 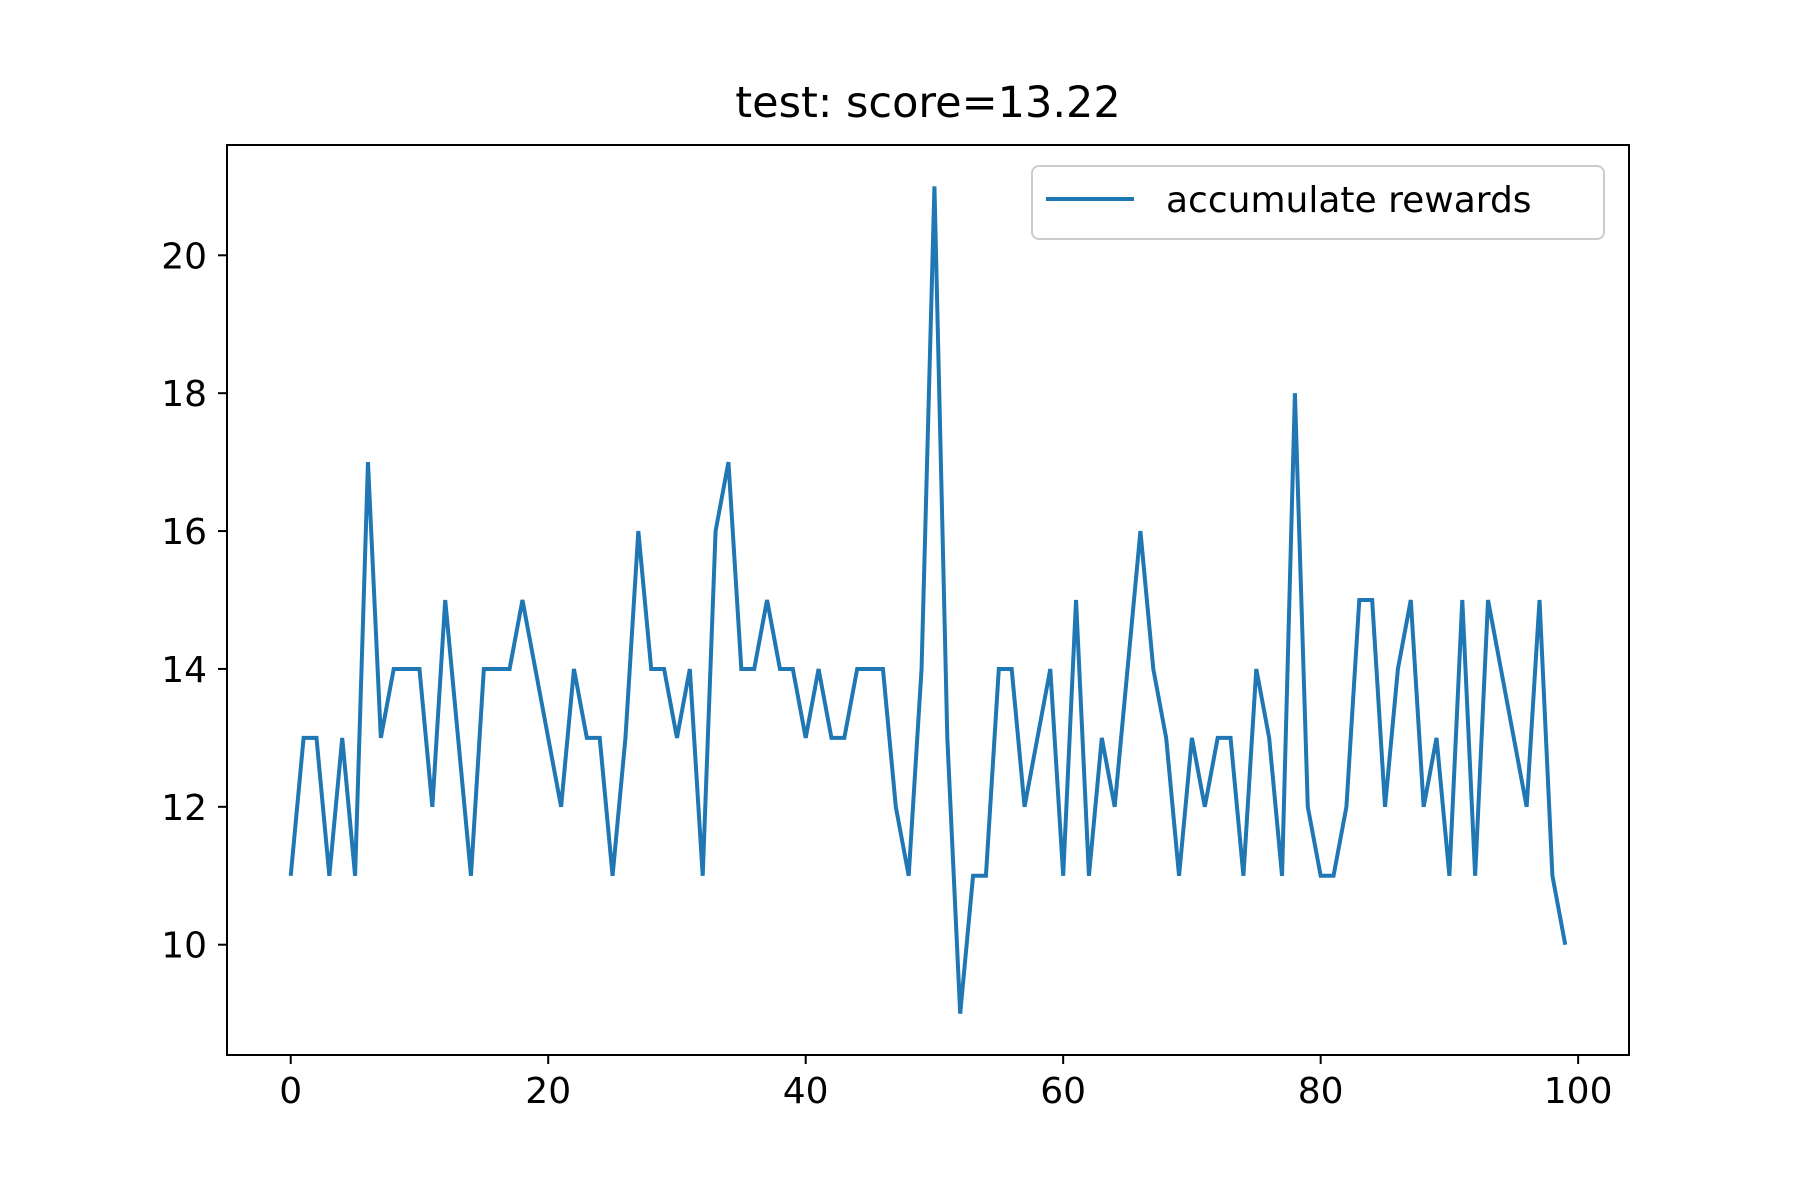 What do you see at coordinates (1321, 1091) in the screenshot?
I see `x-tick-label: 80` at bounding box center [1321, 1091].